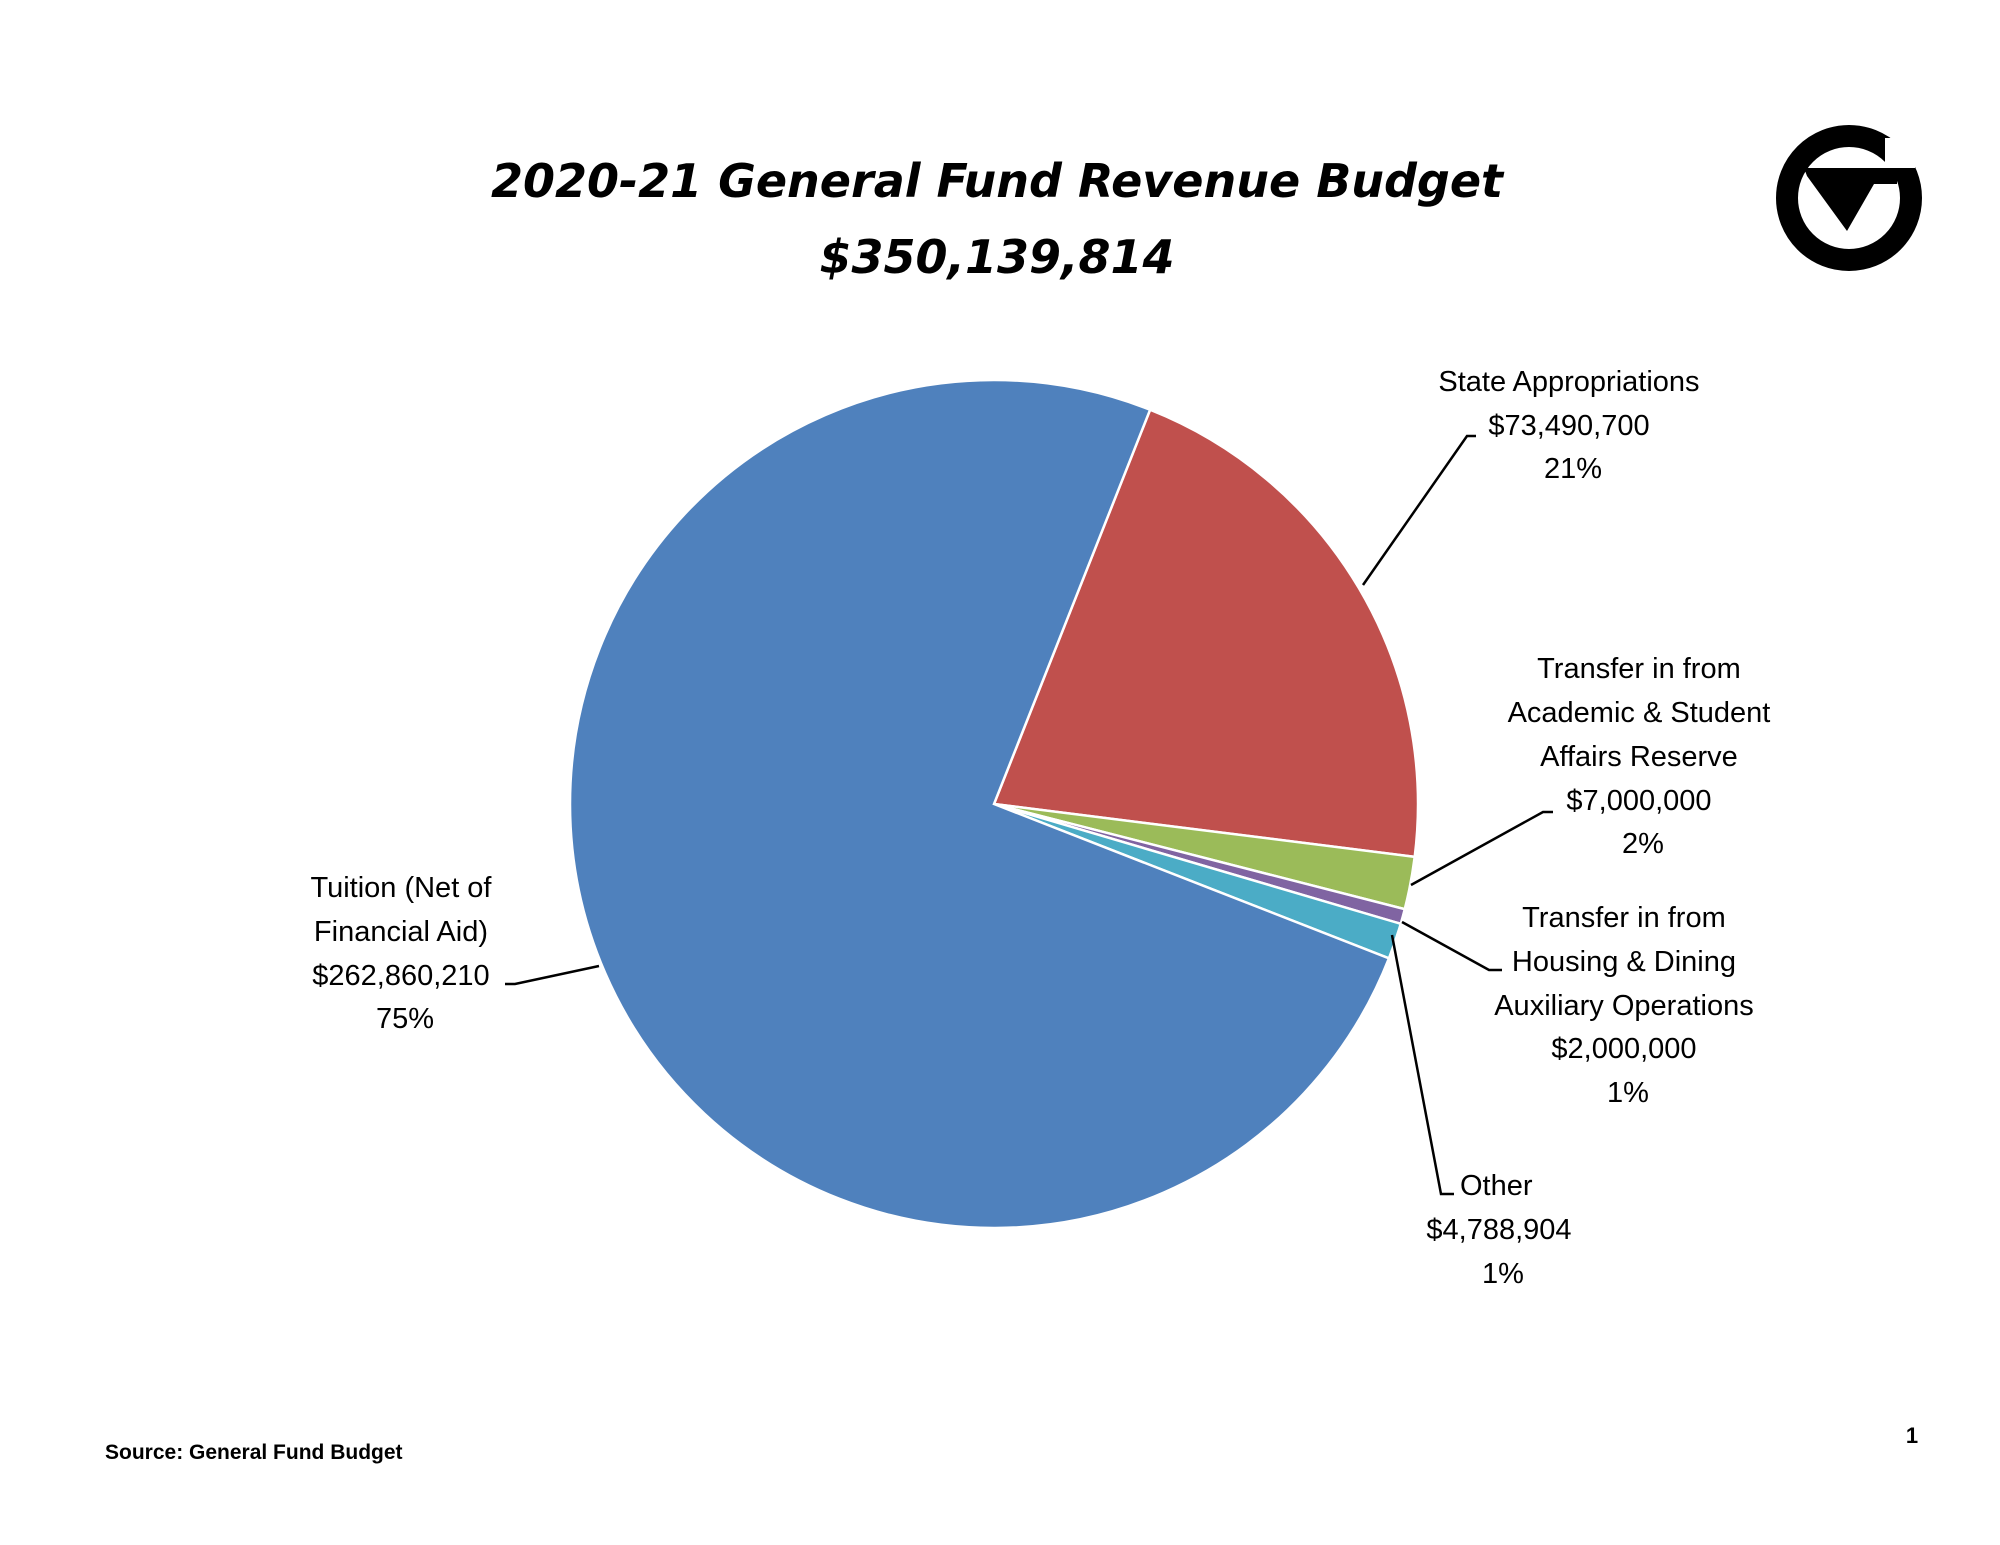 This screenshot has height=1545, width=2000. I want to click on leader-line-other, so click(1422, 1065).